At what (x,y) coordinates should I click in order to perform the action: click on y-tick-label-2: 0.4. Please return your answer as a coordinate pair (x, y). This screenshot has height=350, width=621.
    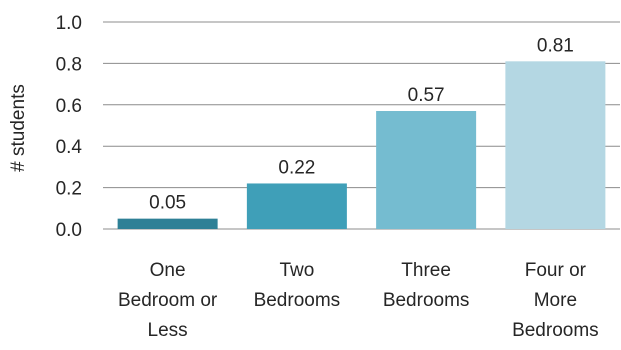
    Looking at the image, I should click on (69, 147).